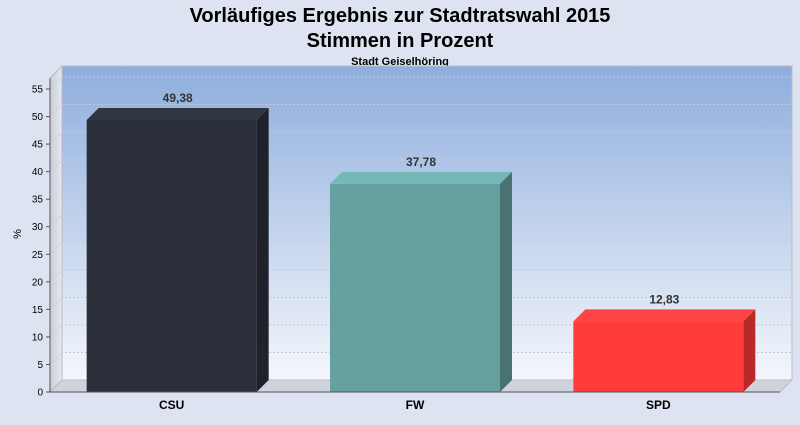 This screenshot has height=425, width=800. I want to click on bar-value-label: 37,78, so click(421, 162).